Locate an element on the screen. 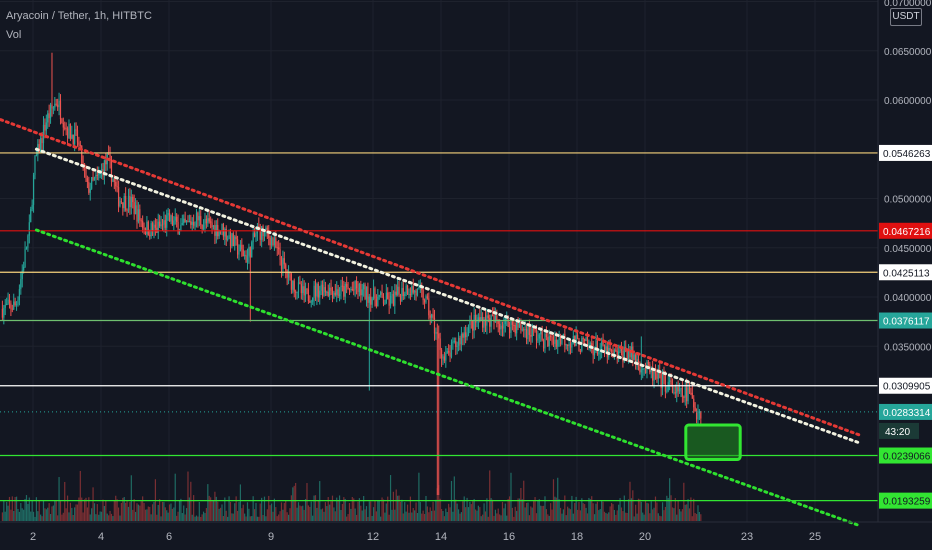 Image resolution: width=932 pixels, height=550 pixels. volume-indicator-label: Vol is located at coordinates (14, 35).